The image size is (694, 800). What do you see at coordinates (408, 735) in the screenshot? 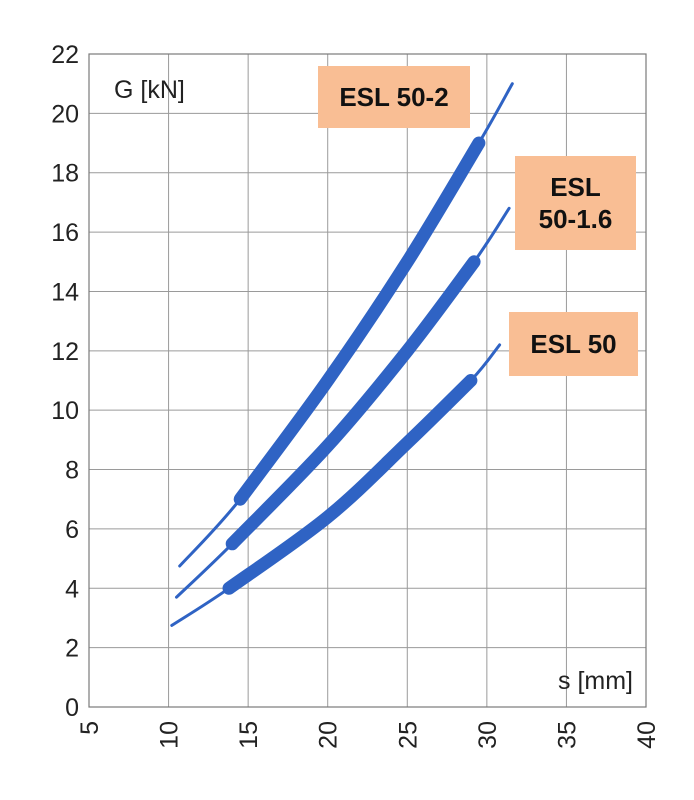
I see `x-tick-label: 25` at bounding box center [408, 735].